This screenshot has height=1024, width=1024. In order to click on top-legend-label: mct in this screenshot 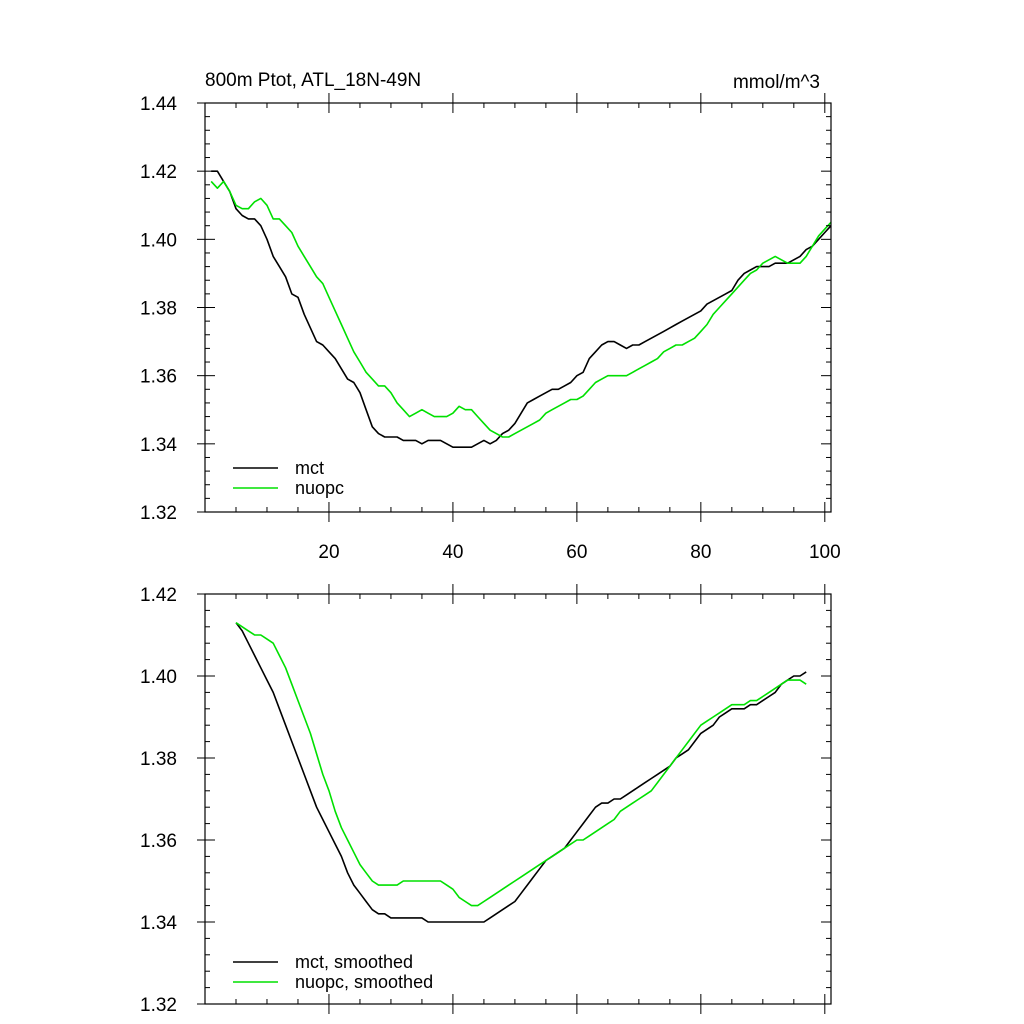, I will do `click(309, 468)`.